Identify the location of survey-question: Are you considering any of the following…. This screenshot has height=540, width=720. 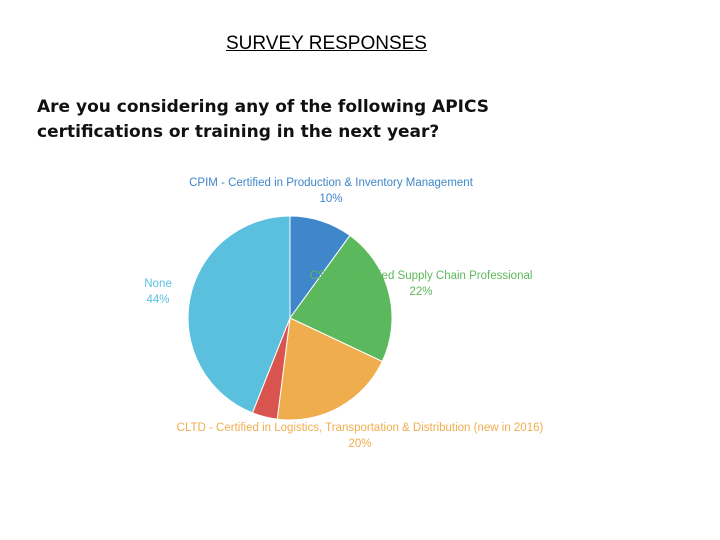
(263, 119).